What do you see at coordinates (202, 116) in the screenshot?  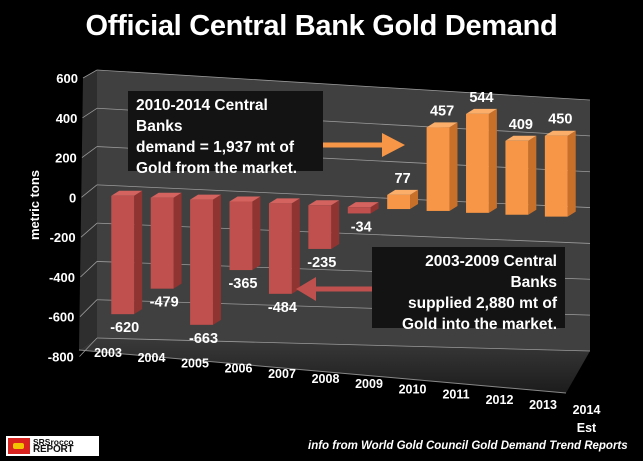 I see `annotation-demand-line: 2010-2014 Central Banks` at bounding box center [202, 116].